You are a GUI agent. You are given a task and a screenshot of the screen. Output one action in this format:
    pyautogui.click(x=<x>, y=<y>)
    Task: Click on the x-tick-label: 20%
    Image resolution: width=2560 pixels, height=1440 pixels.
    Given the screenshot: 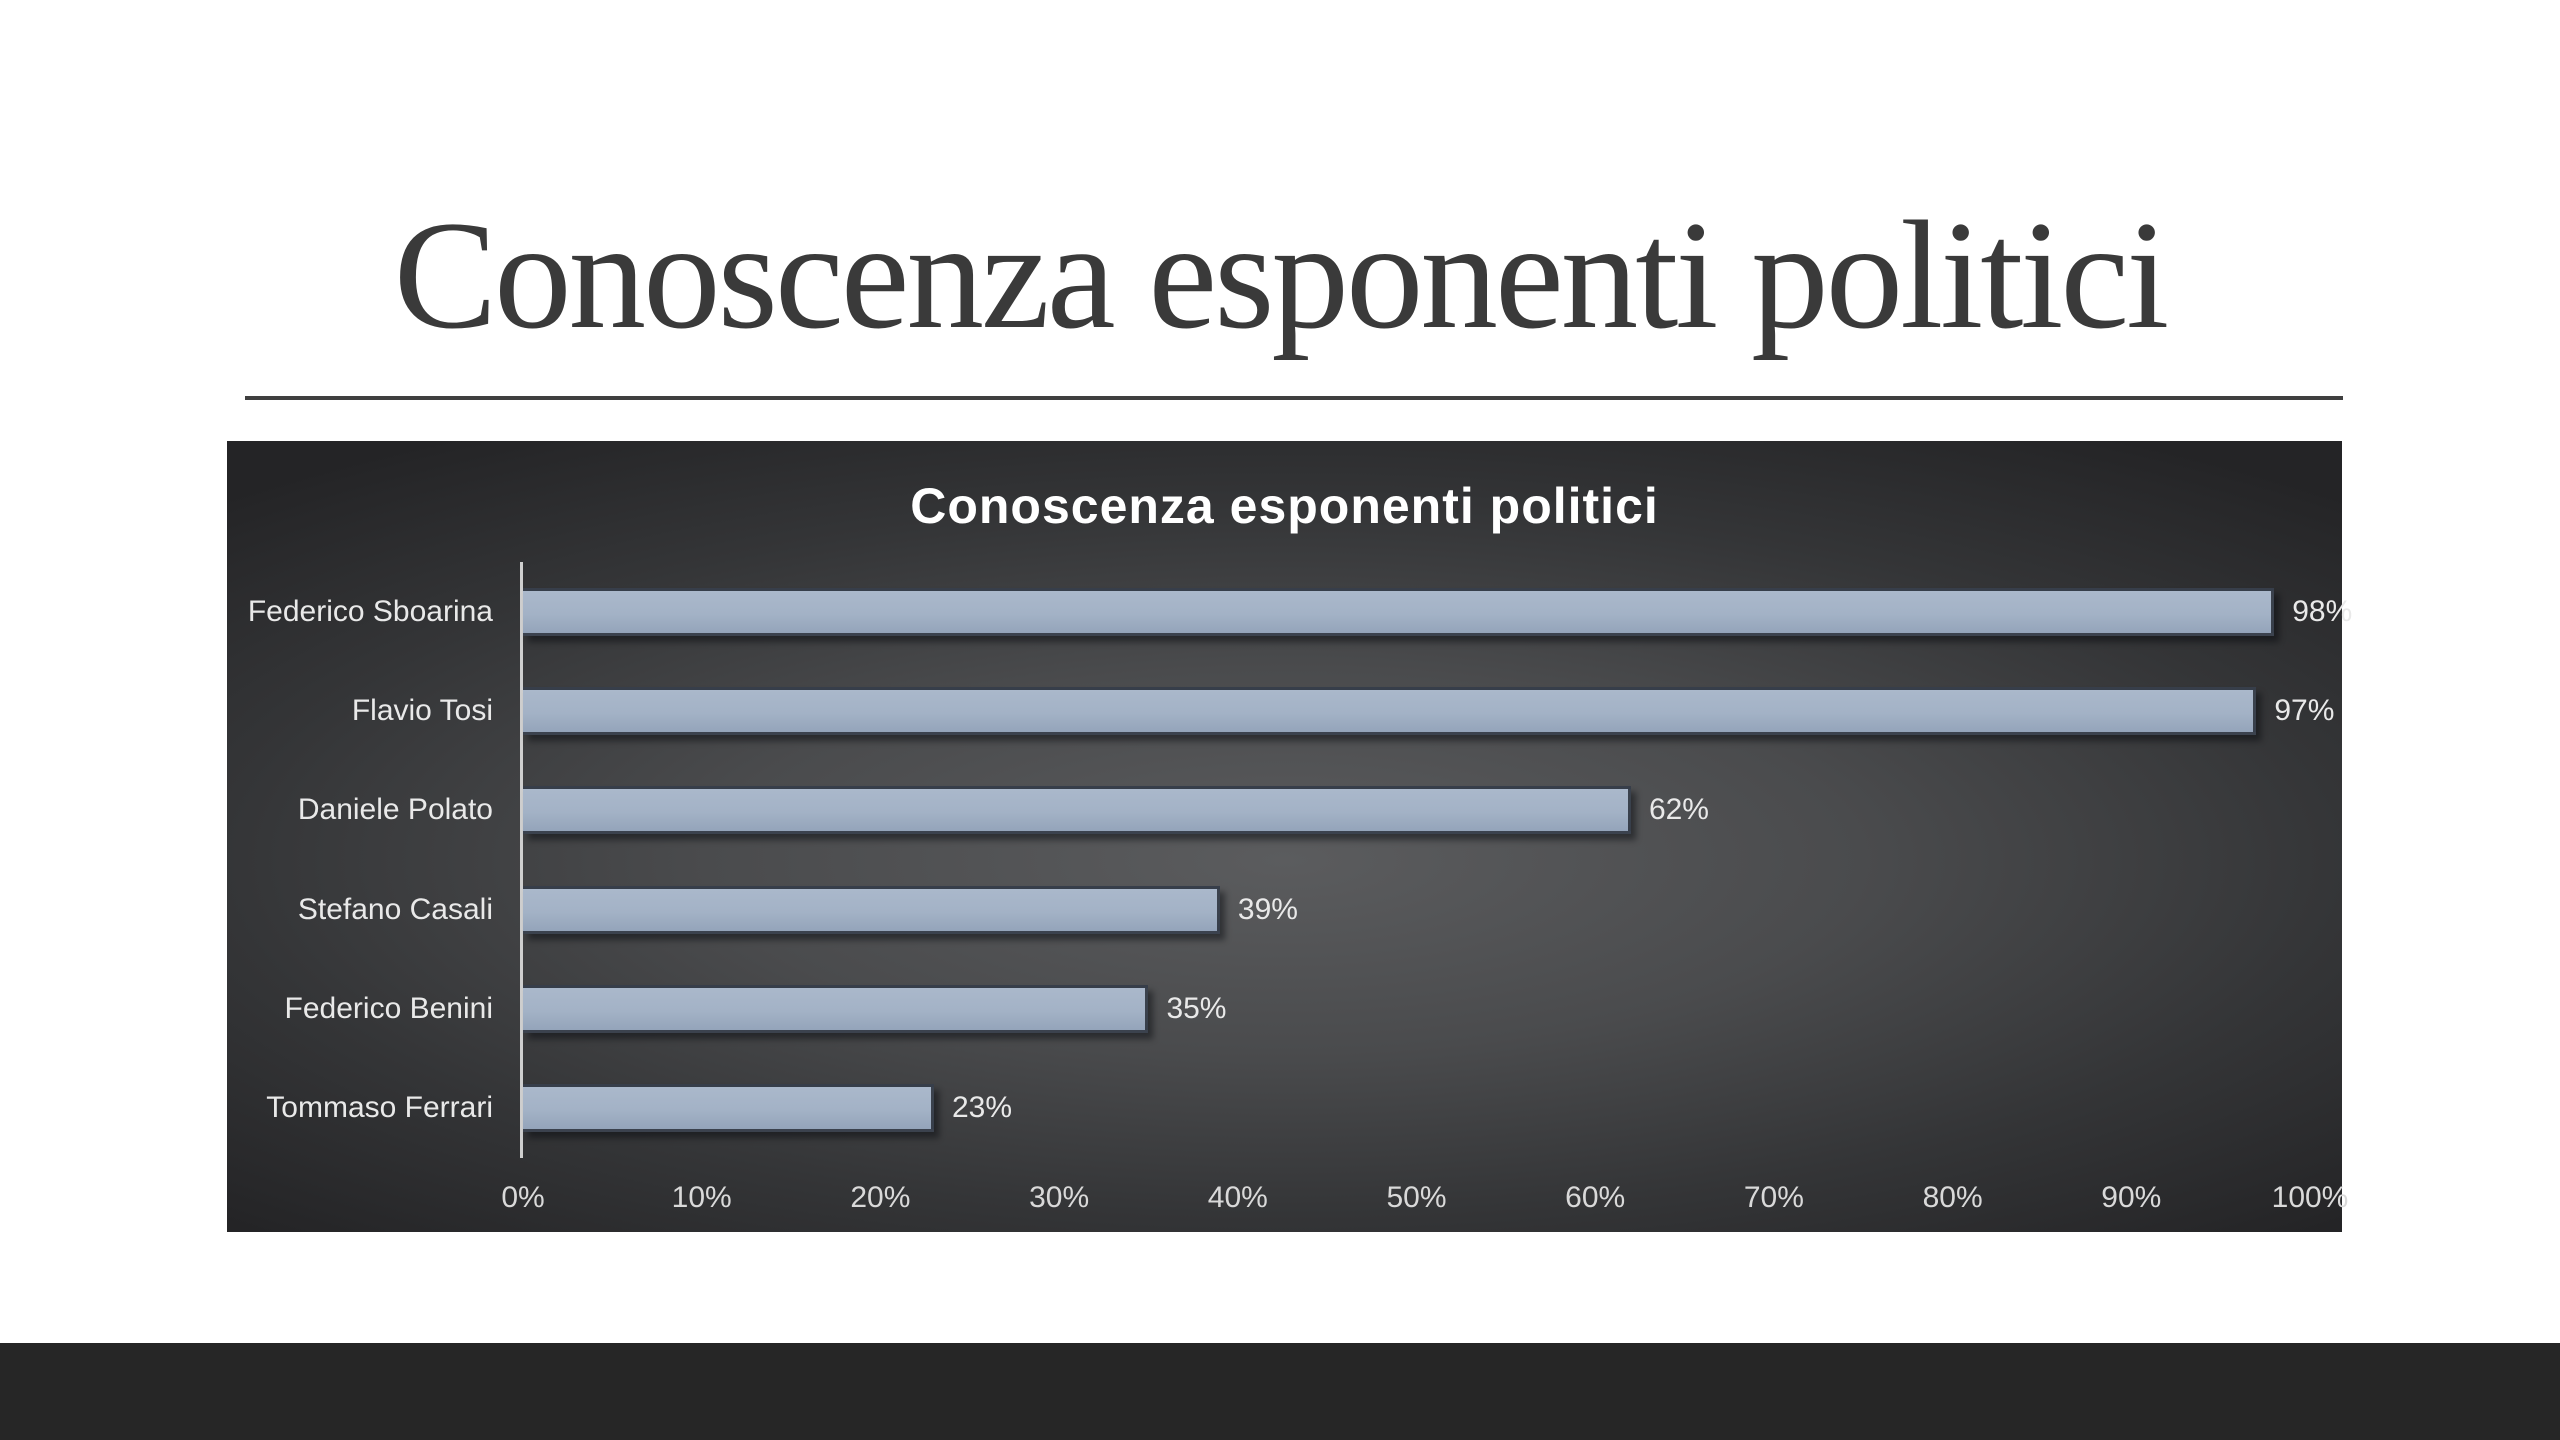 What is the action you would take?
    pyautogui.click(x=880, y=1197)
    